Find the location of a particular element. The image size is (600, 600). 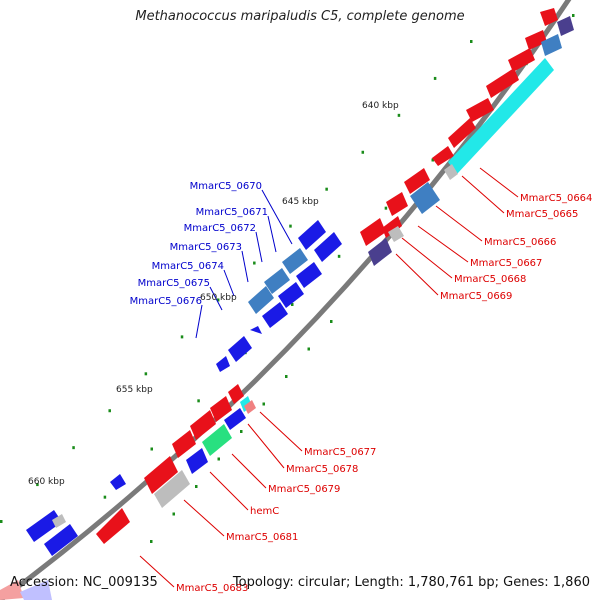

gene-label: MmarC5_0678 is located at coordinates (322, 469).